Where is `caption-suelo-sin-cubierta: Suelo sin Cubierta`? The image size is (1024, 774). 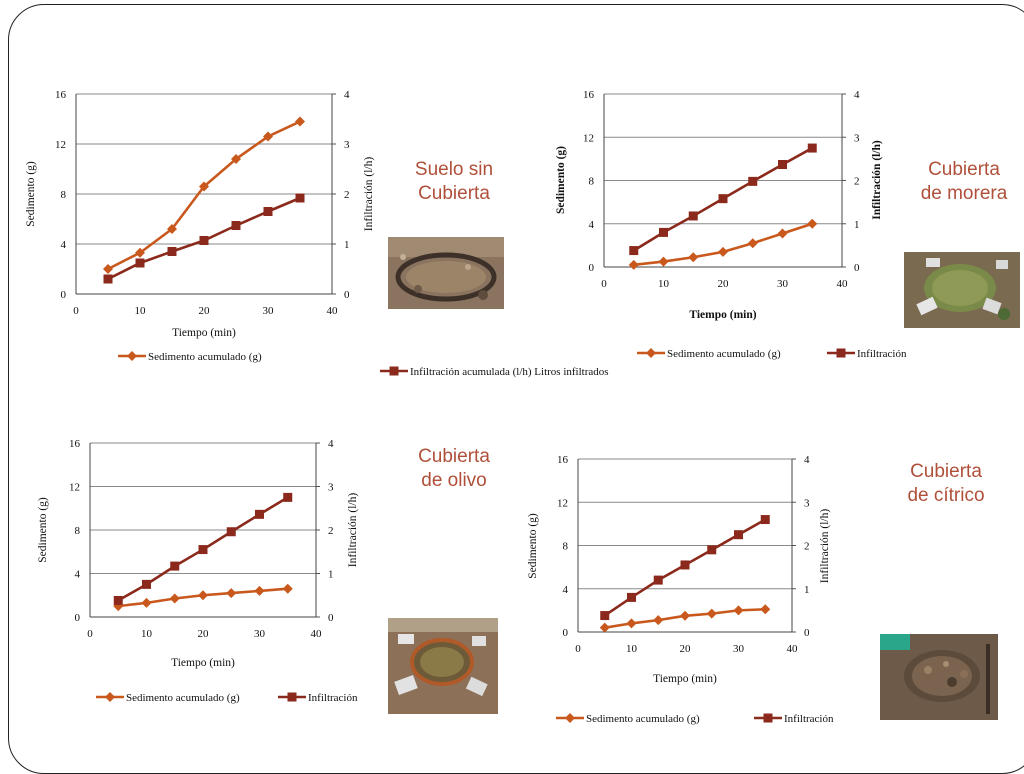
caption-suelo-sin-cubierta: Suelo sin Cubierta is located at coordinates (454, 181).